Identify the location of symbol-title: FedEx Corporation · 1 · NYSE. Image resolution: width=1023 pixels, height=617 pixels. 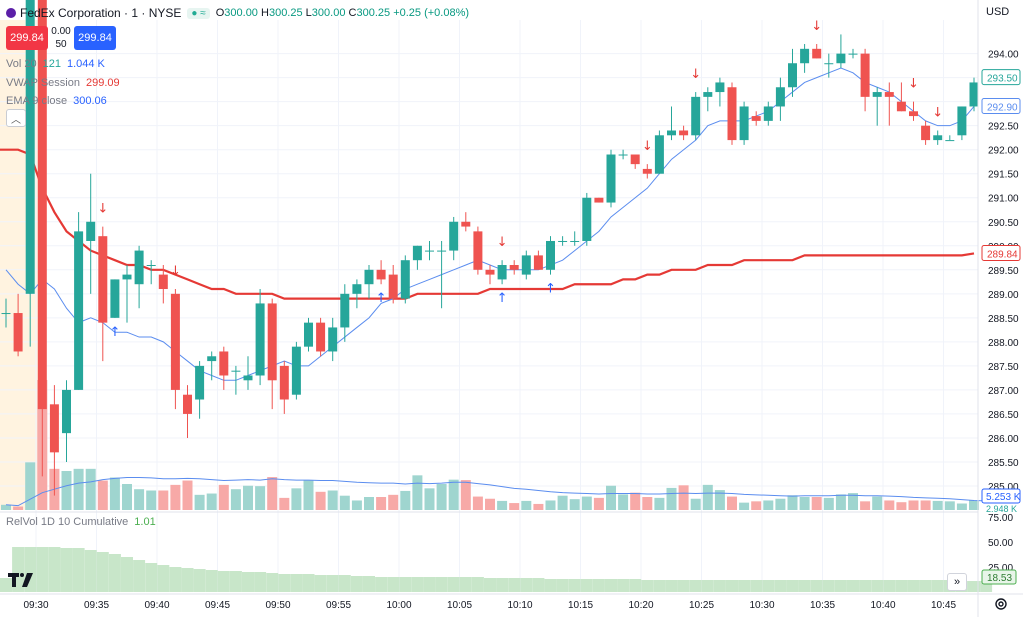
(101, 13).